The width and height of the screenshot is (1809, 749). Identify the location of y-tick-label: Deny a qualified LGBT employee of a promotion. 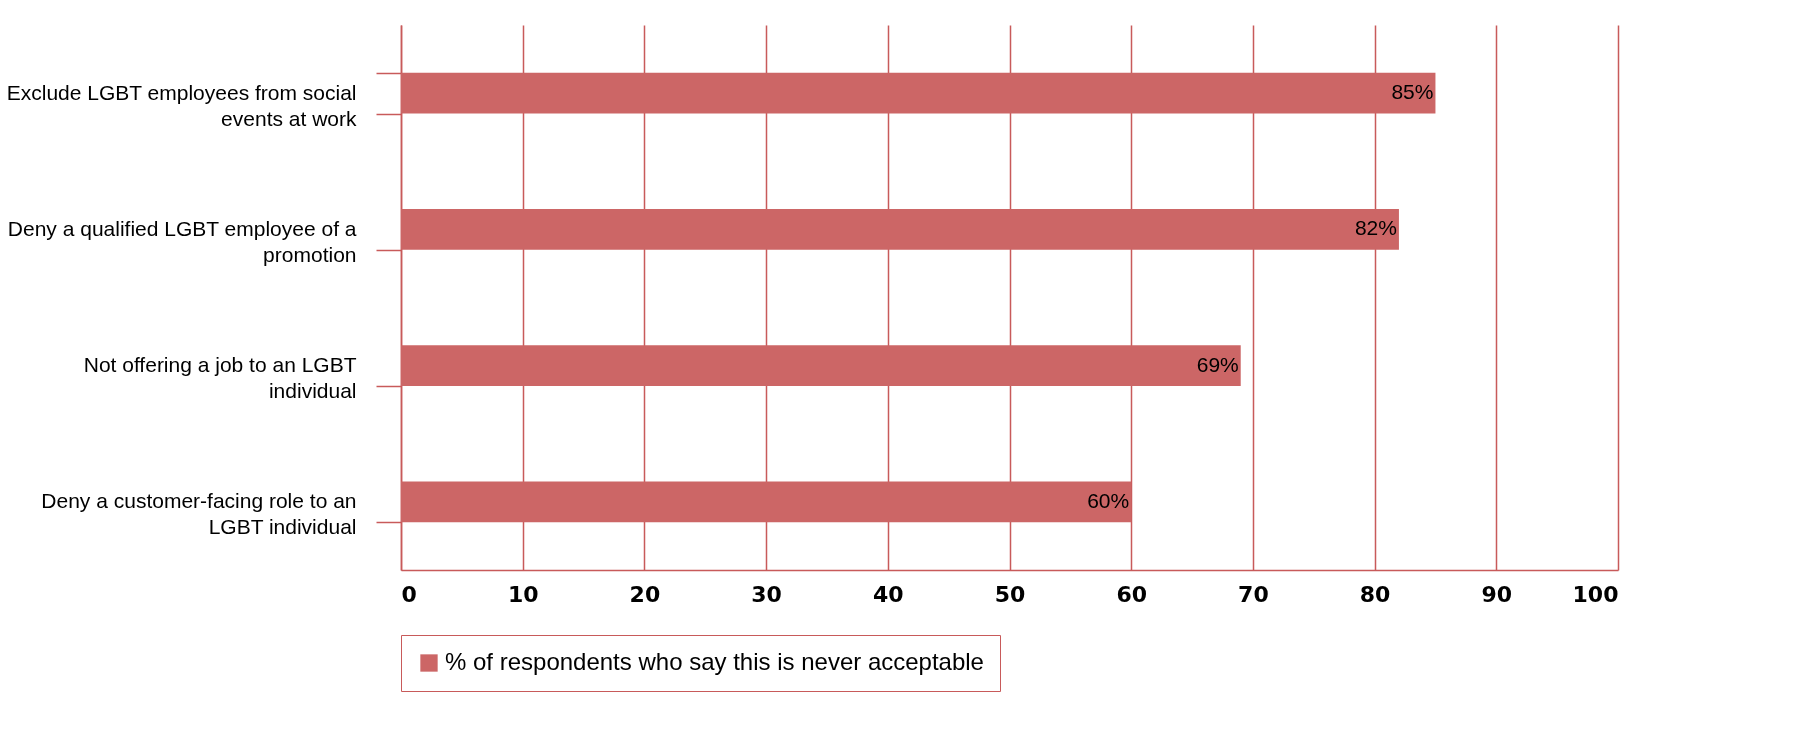
(182, 241).